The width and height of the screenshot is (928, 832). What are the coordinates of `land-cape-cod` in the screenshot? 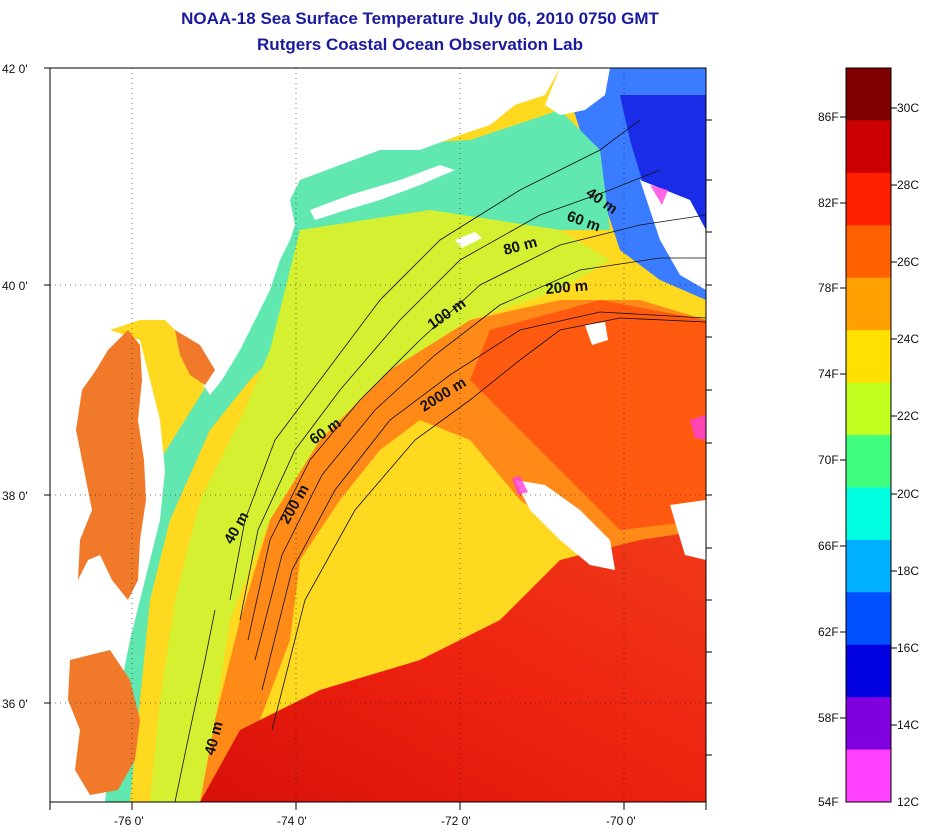 It's located at (577, 91).